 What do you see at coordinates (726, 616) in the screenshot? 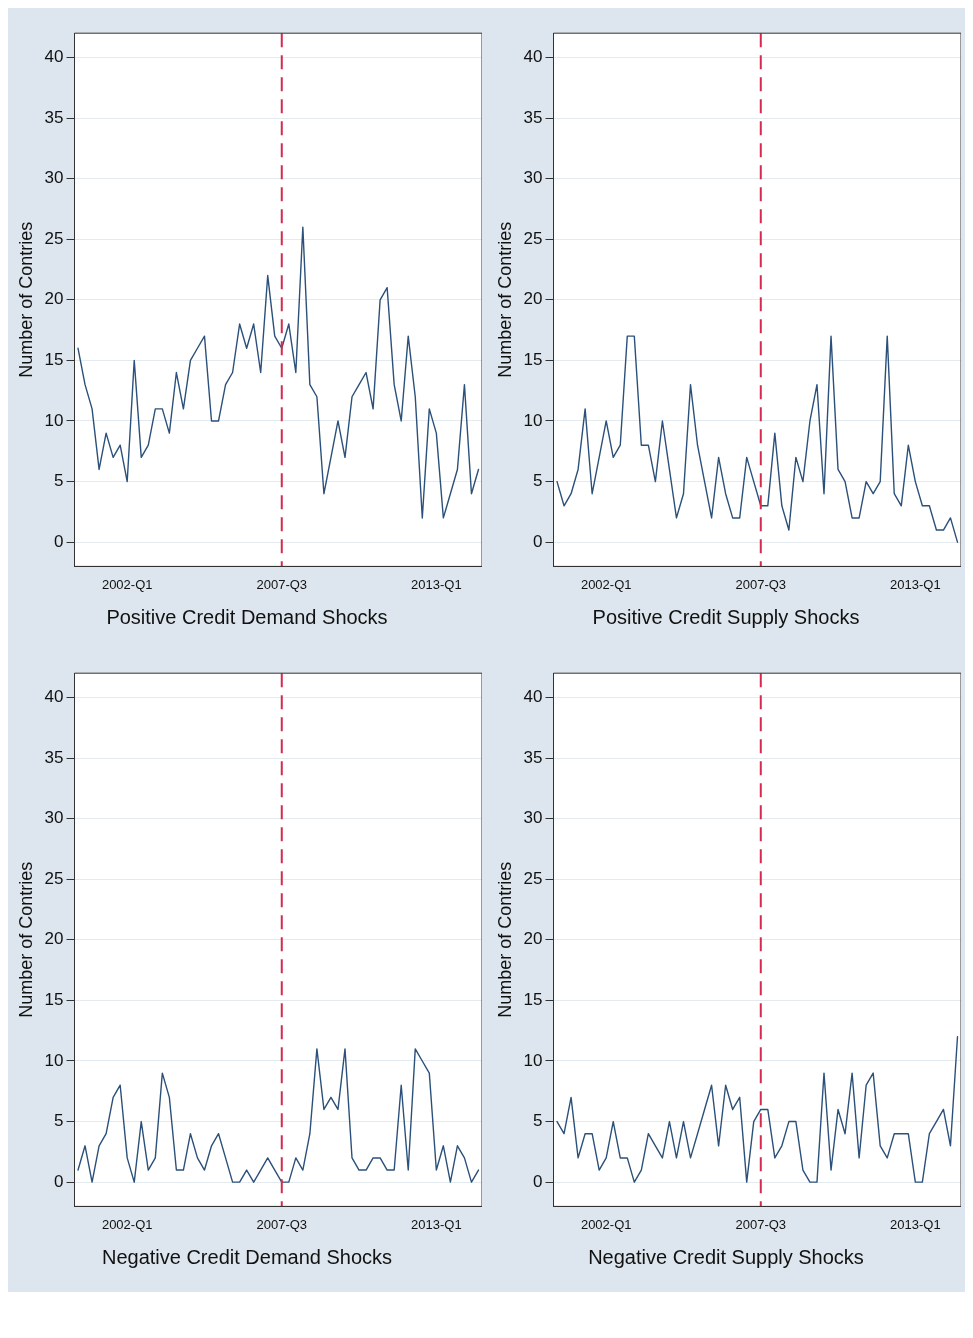
I see `text: Positive Credit Supply Shocks` at bounding box center [726, 616].